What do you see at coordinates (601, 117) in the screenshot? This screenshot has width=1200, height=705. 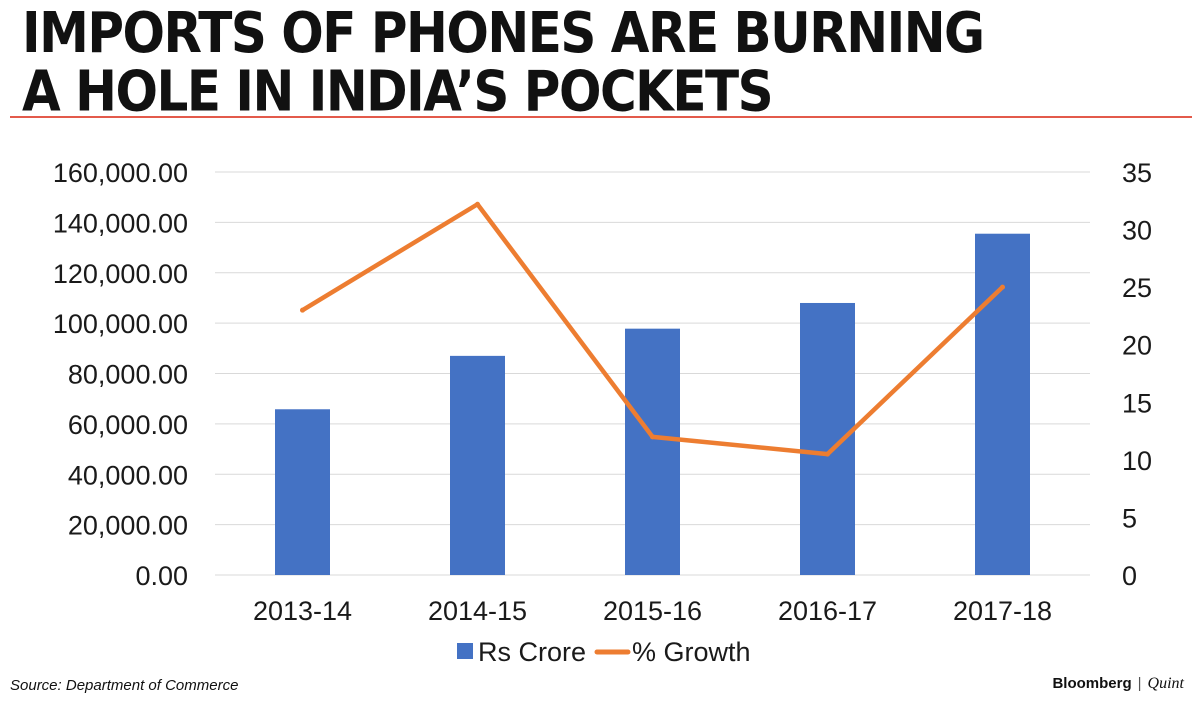 I see `title-divider` at bounding box center [601, 117].